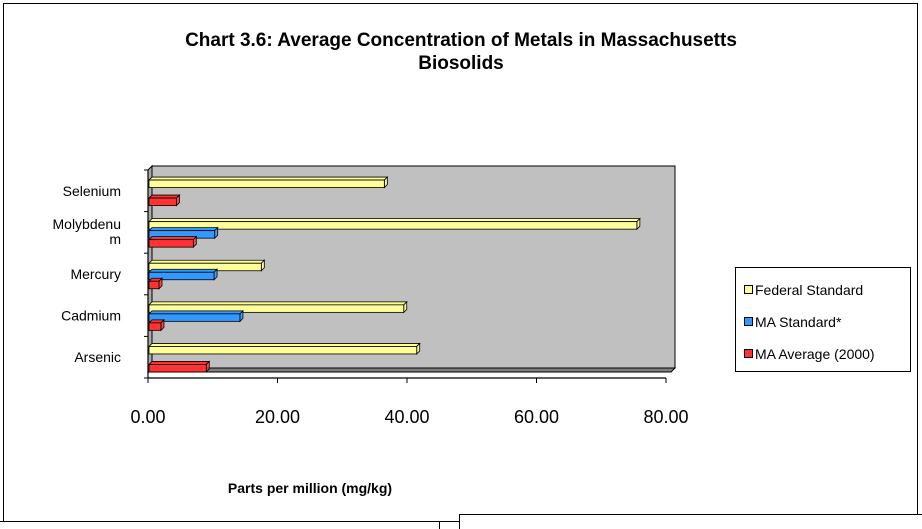 The width and height of the screenshot is (922, 529). What do you see at coordinates (115, 239) in the screenshot?
I see `y-category-label: m` at bounding box center [115, 239].